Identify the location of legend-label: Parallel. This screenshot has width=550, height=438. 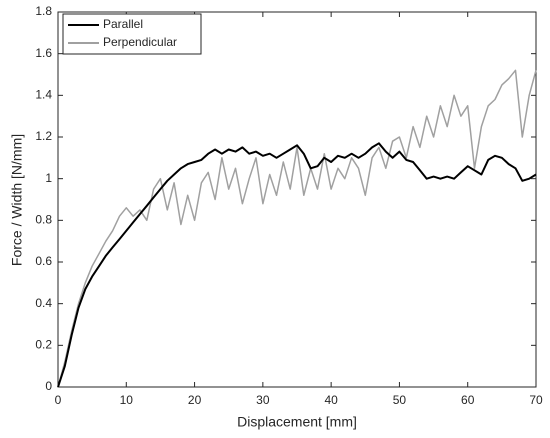
(123, 24).